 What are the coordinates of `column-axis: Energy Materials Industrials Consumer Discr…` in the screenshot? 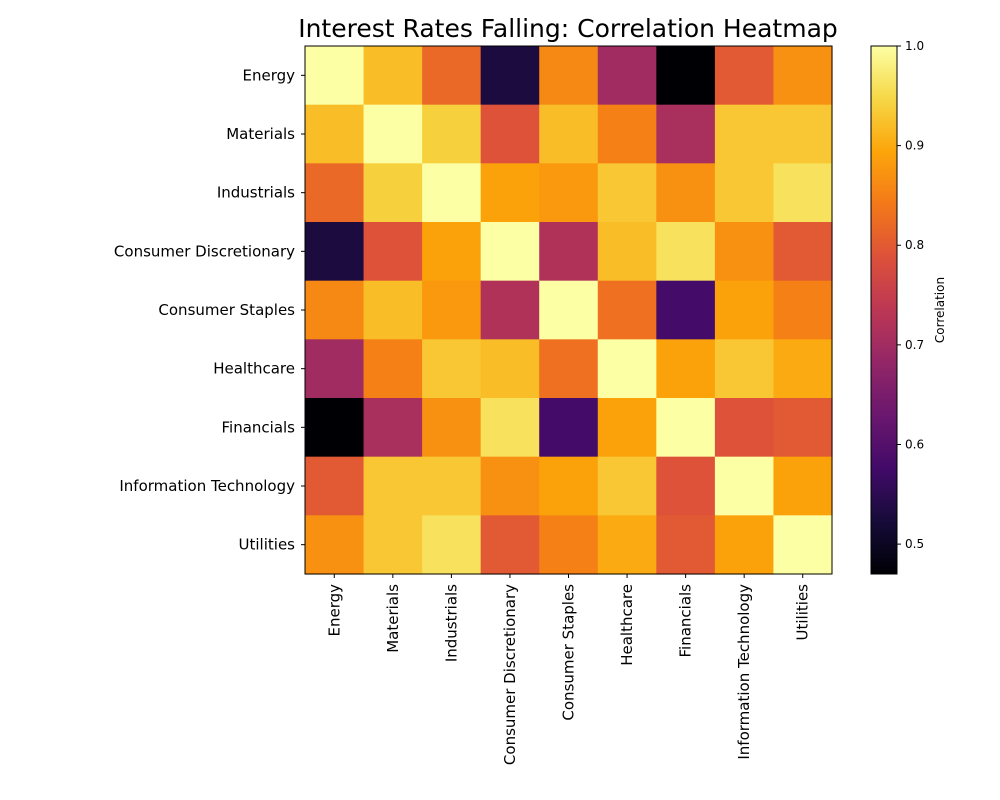 It's located at (568, 669).